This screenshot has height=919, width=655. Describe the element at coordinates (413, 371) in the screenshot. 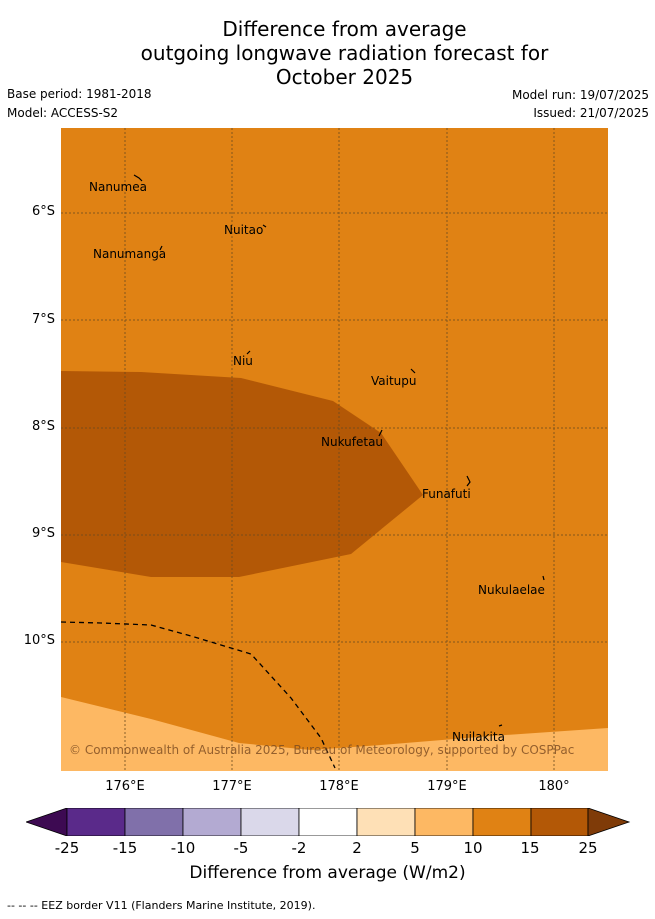

I see `island-vaitupu` at that location.